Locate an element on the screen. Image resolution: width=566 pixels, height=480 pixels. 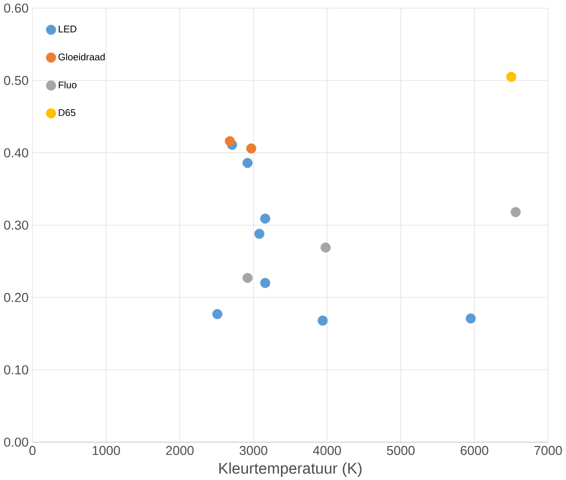
x-tick-label: 0 is located at coordinates (32, 450).